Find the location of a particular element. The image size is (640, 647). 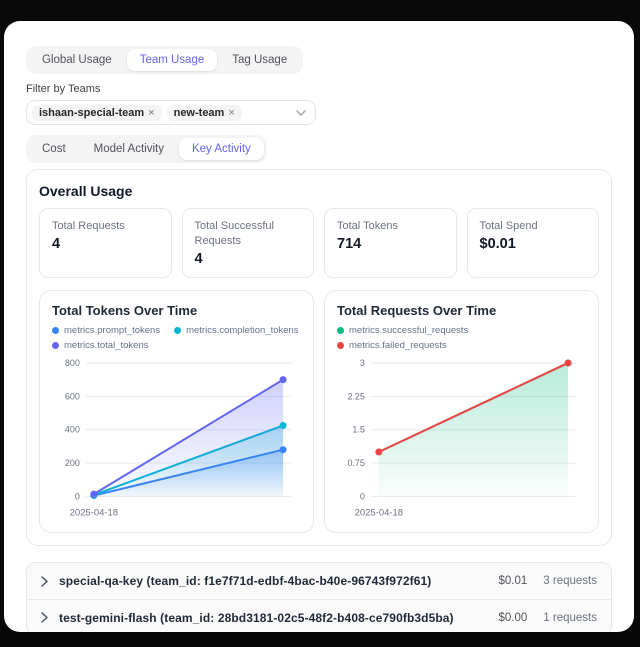

stat-label: Total Tokens is located at coordinates (367, 226).